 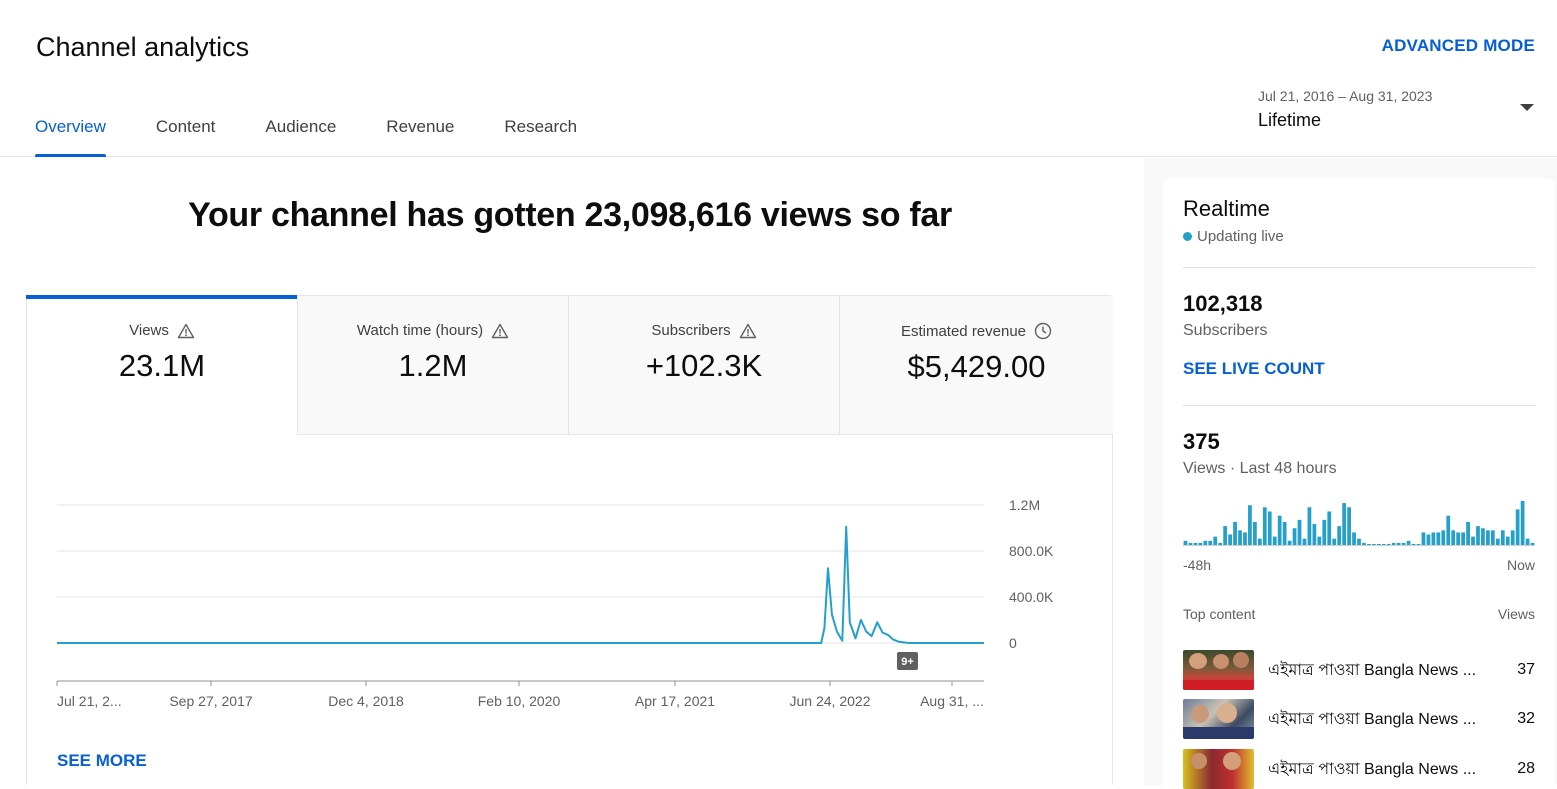 I want to click on tab-research: Research, so click(x=541, y=126).